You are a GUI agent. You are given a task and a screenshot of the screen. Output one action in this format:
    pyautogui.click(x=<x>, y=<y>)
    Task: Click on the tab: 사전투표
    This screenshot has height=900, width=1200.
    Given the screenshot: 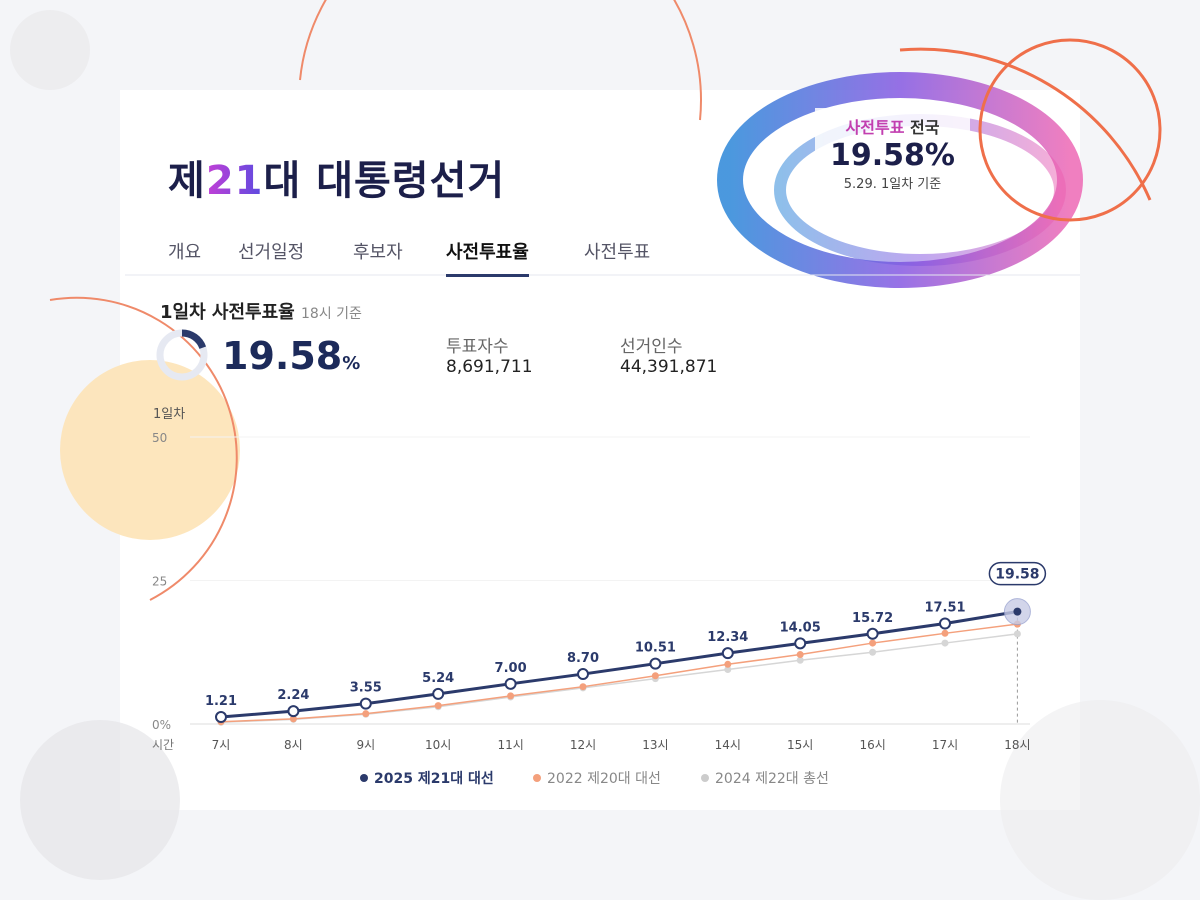 What is the action you would take?
    pyautogui.click(x=617, y=252)
    